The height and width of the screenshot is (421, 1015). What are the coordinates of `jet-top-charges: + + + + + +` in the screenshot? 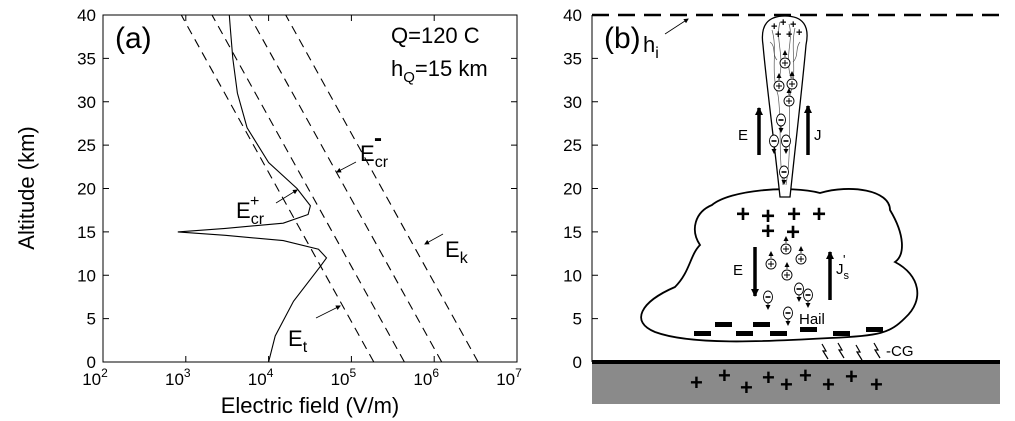 It's located at (786, 29).